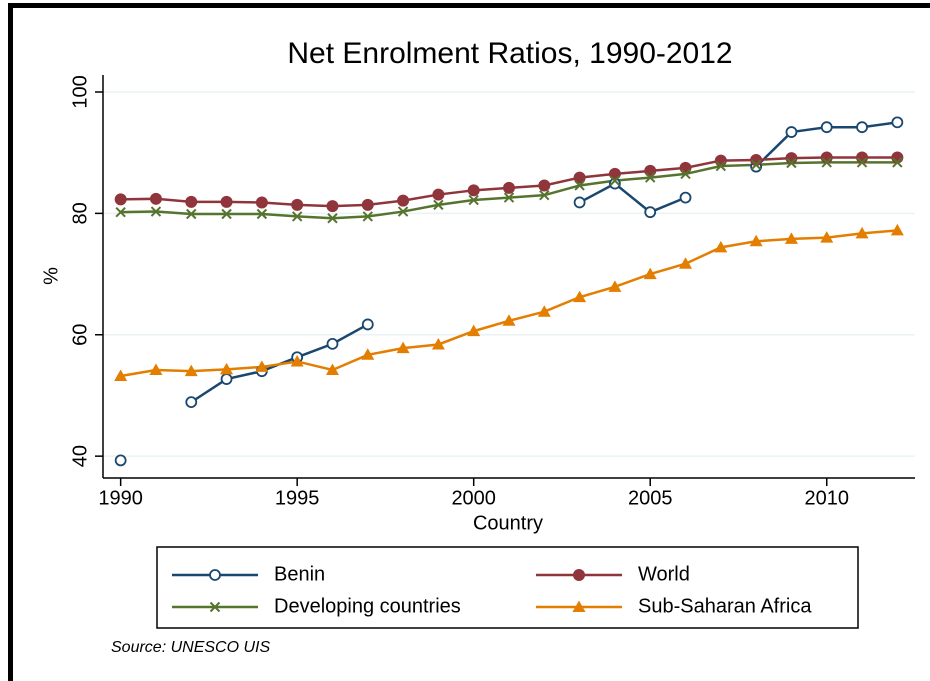 The width and height of the screenshot is (930, 681). What do you see at coordinates (10, 342) in the screenshot?
I see `frame-left` at bounding box center [10, 342].